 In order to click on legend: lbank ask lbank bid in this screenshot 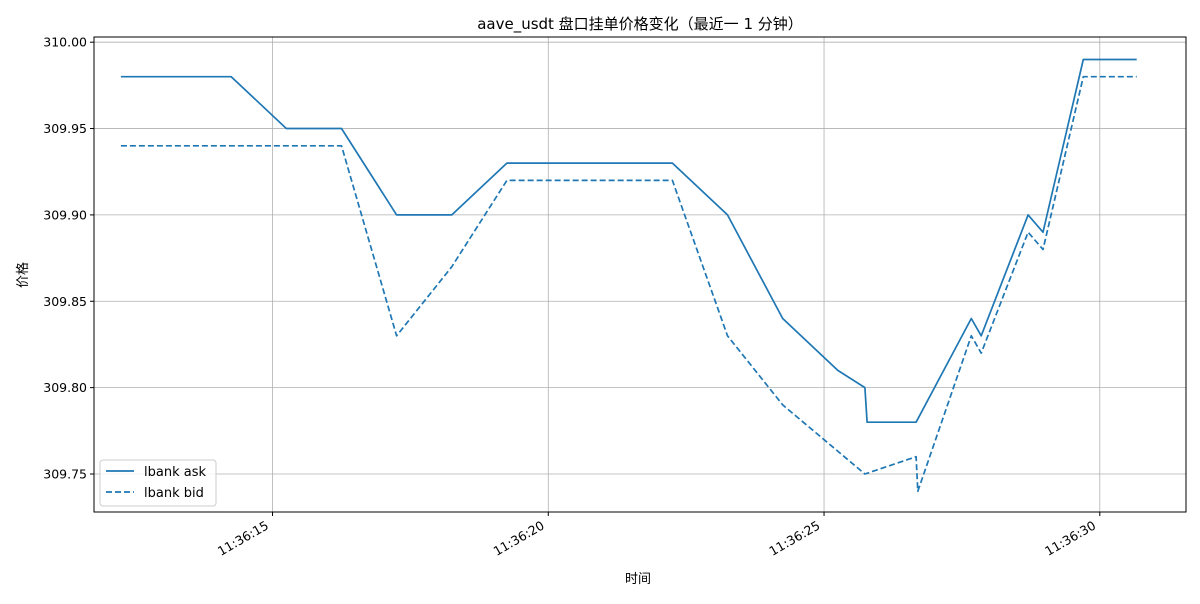, I will do `click(158, 483)`.